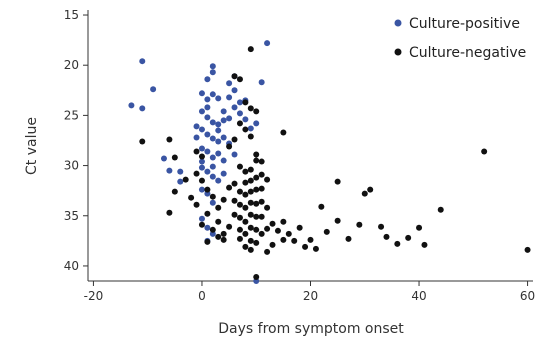 Image resolution: width=541 pixels, height=344 pixels. What do you see at coordinates (310, 296) in the screenshot?
I see `x-tick-label: 20` at bounding box center [310, 296].